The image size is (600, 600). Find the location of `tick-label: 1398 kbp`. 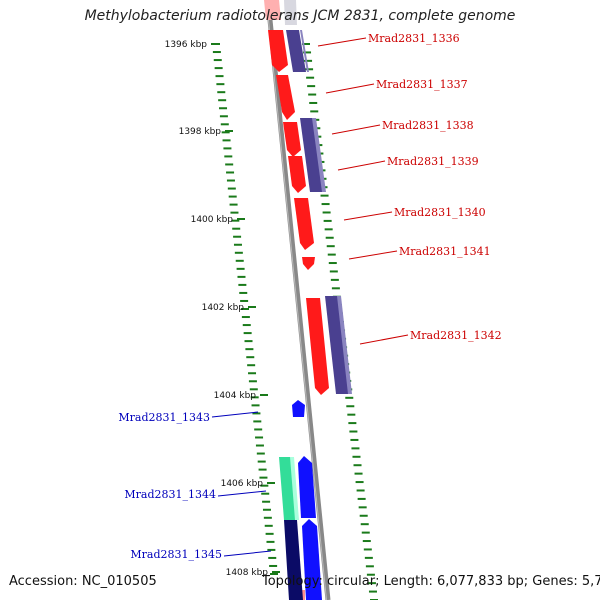

tick-label: 1398 kbp is located at coordinates (200, 132).